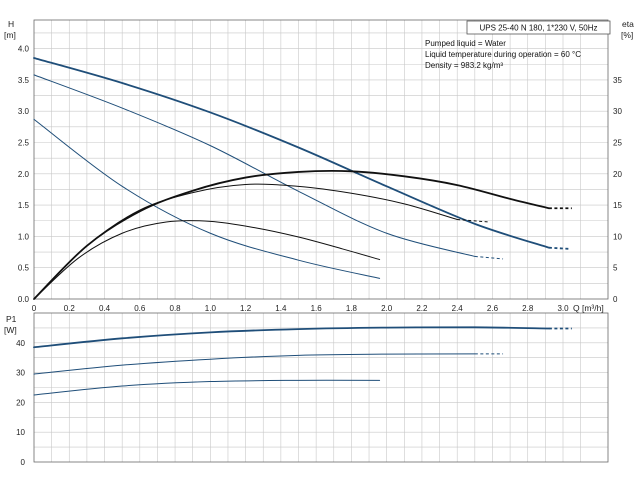  What do you see at coordinates (352, 308) in the screenshot?
I see `x-tick-label: 1.8` at bounding box center [352, 308].